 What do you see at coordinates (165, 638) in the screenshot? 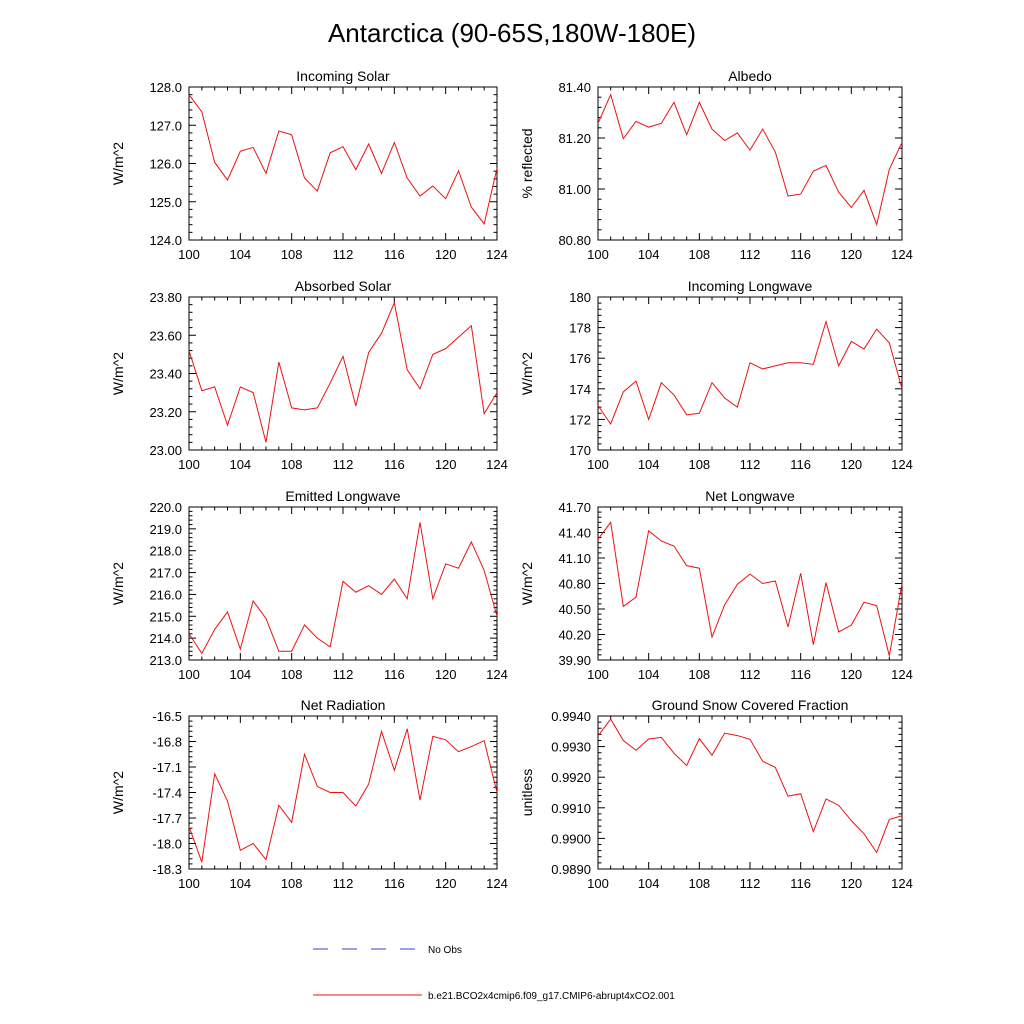
I see `y-tick-label: 214.0` at bounding box center [165, 638].